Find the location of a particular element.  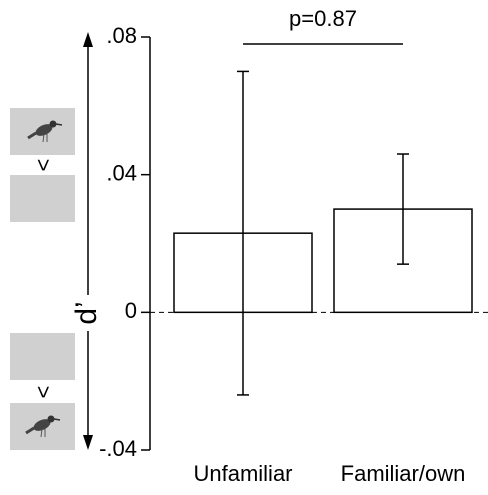

label-bg is located at coordinates (88, 313).